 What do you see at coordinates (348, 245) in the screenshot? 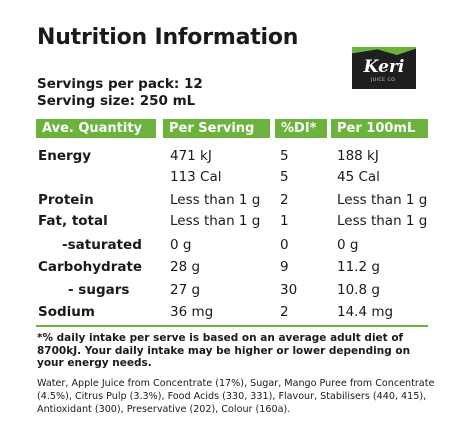
I see `row-per-100ml: 0 g` at bounding box center [348, 245].